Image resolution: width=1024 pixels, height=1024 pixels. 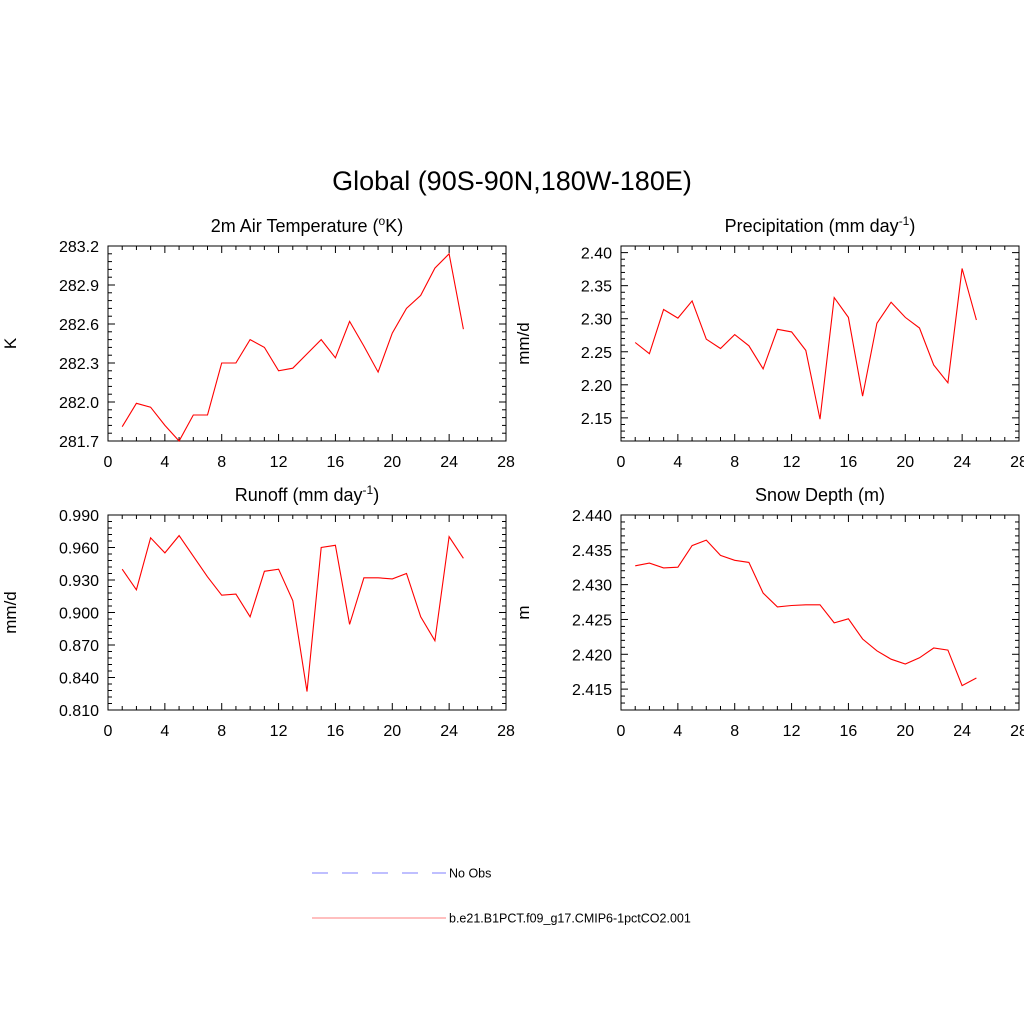 I want to click on runoff-ytick-label: 0.870, so click(x=79, y=646).